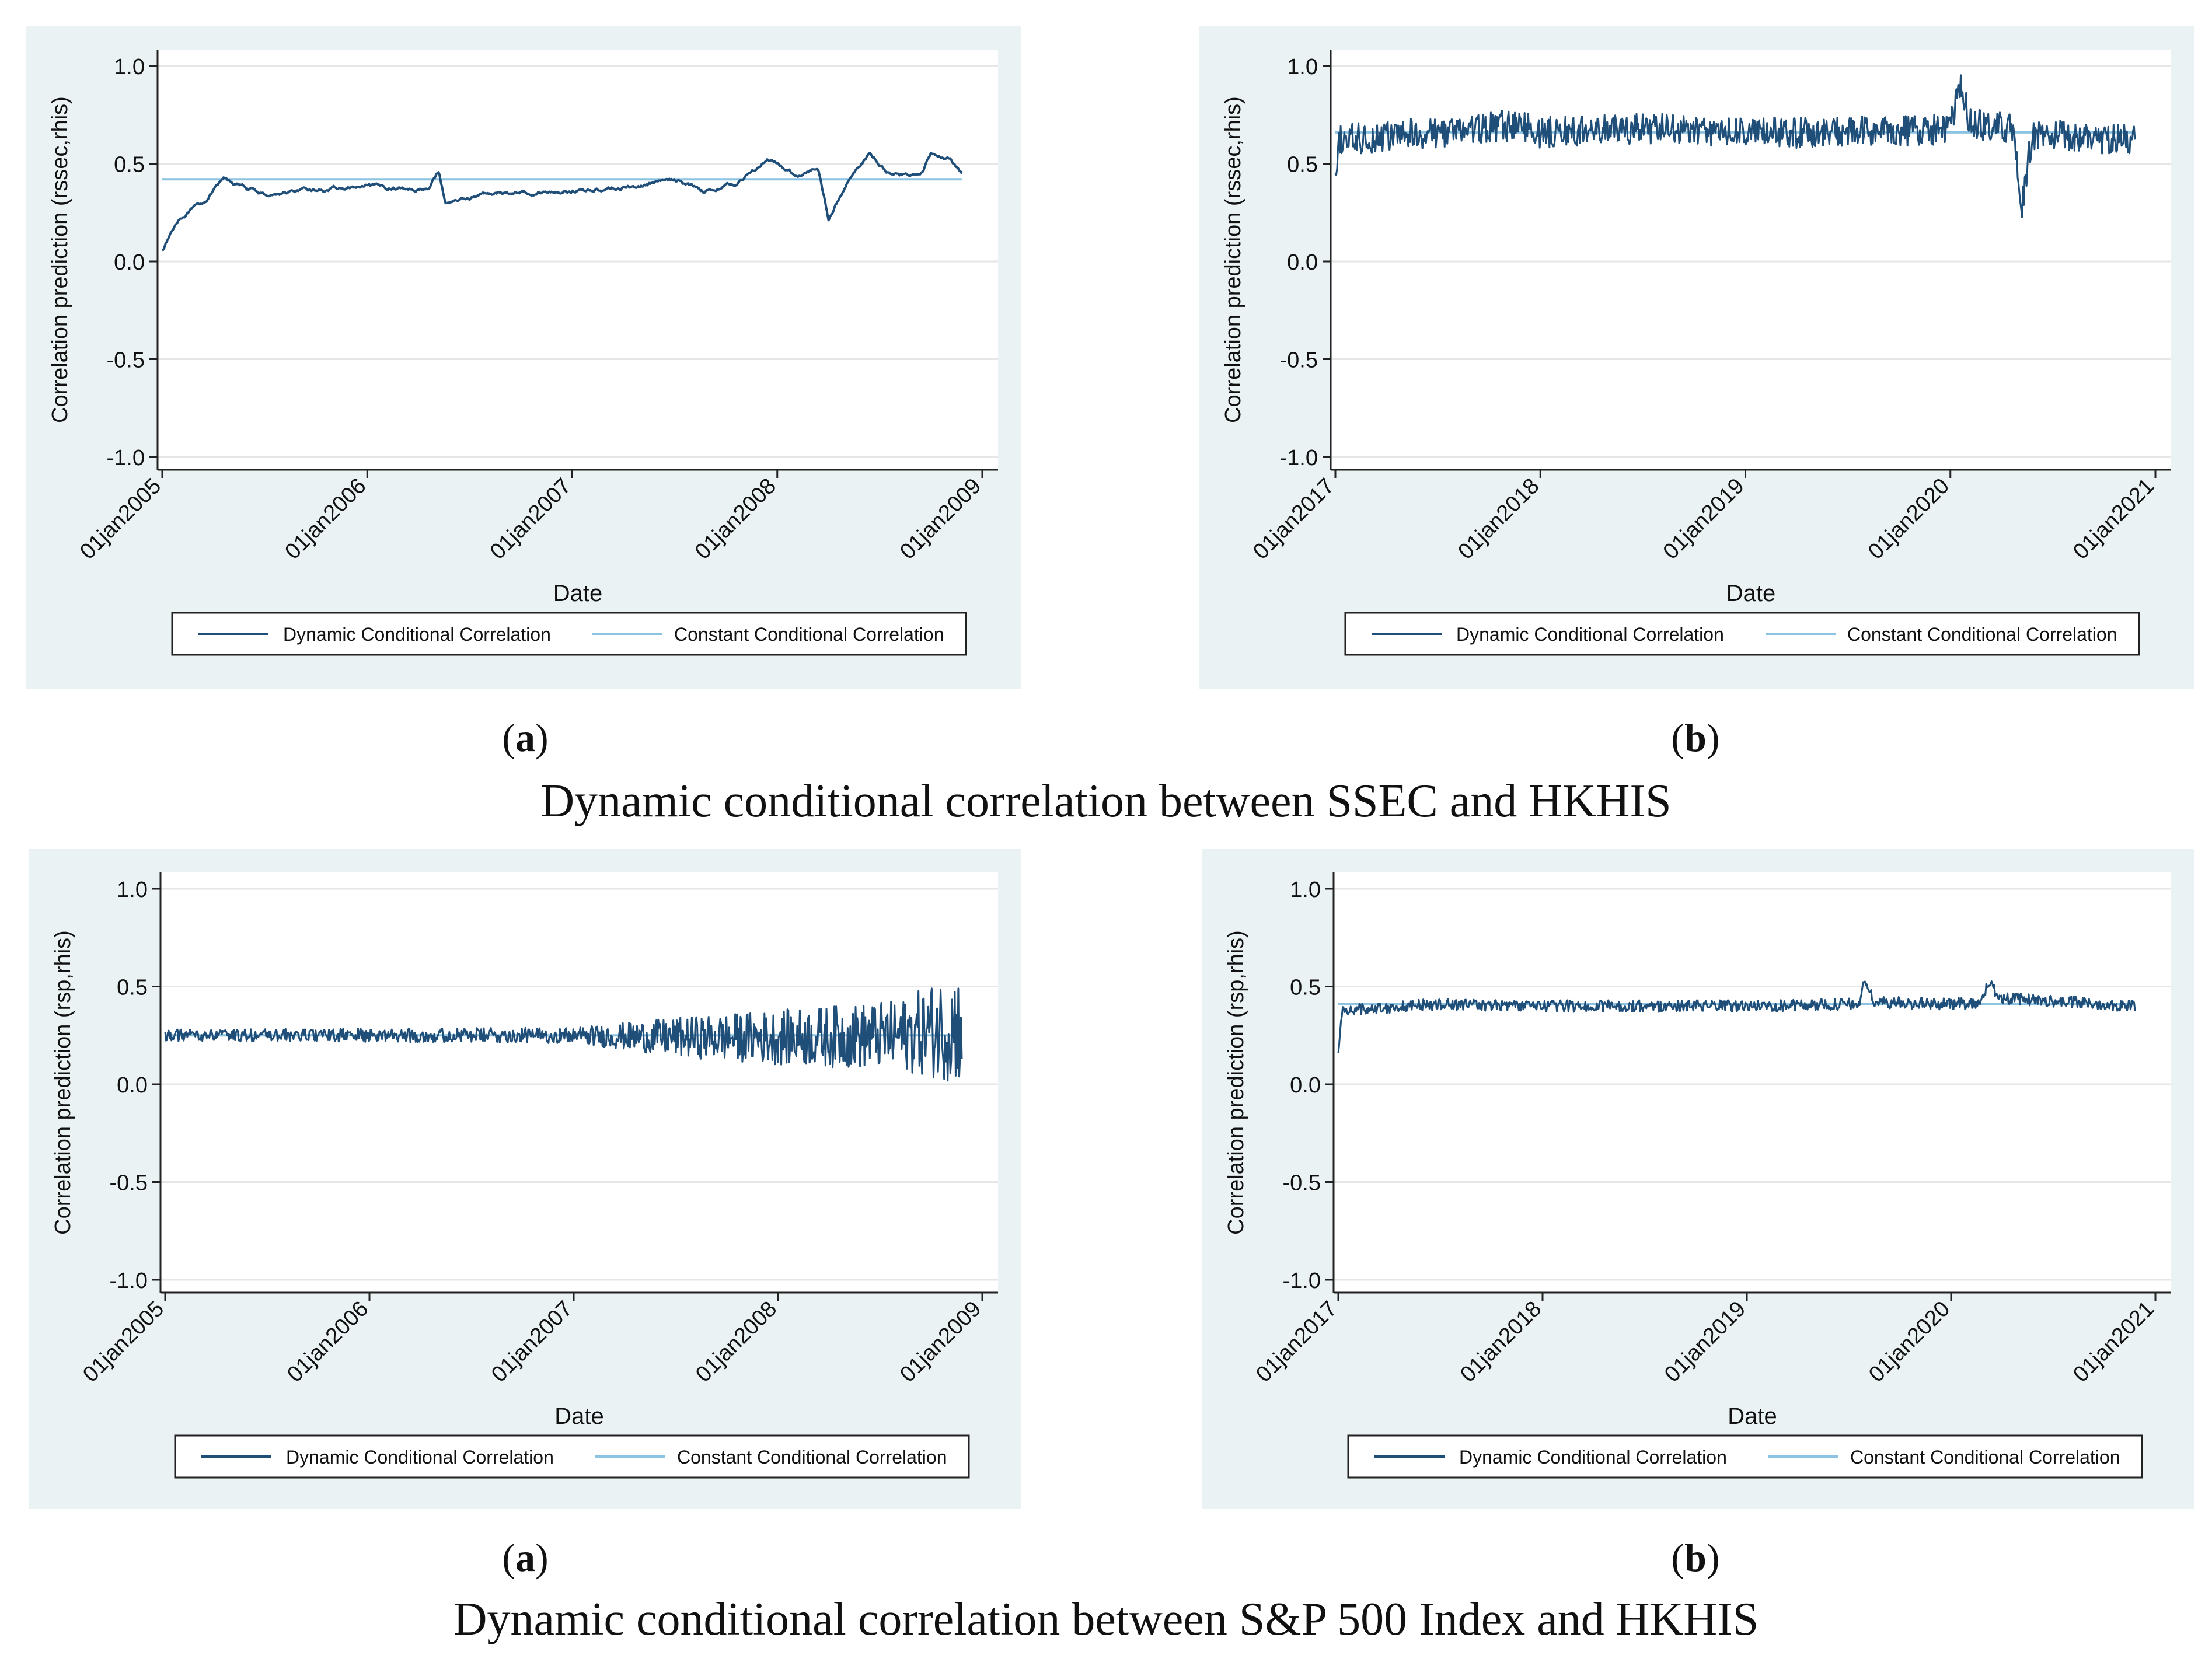 The image size is (2212, 1669). I want to click on subfigure-label-1a: (a), so click(525, 737).